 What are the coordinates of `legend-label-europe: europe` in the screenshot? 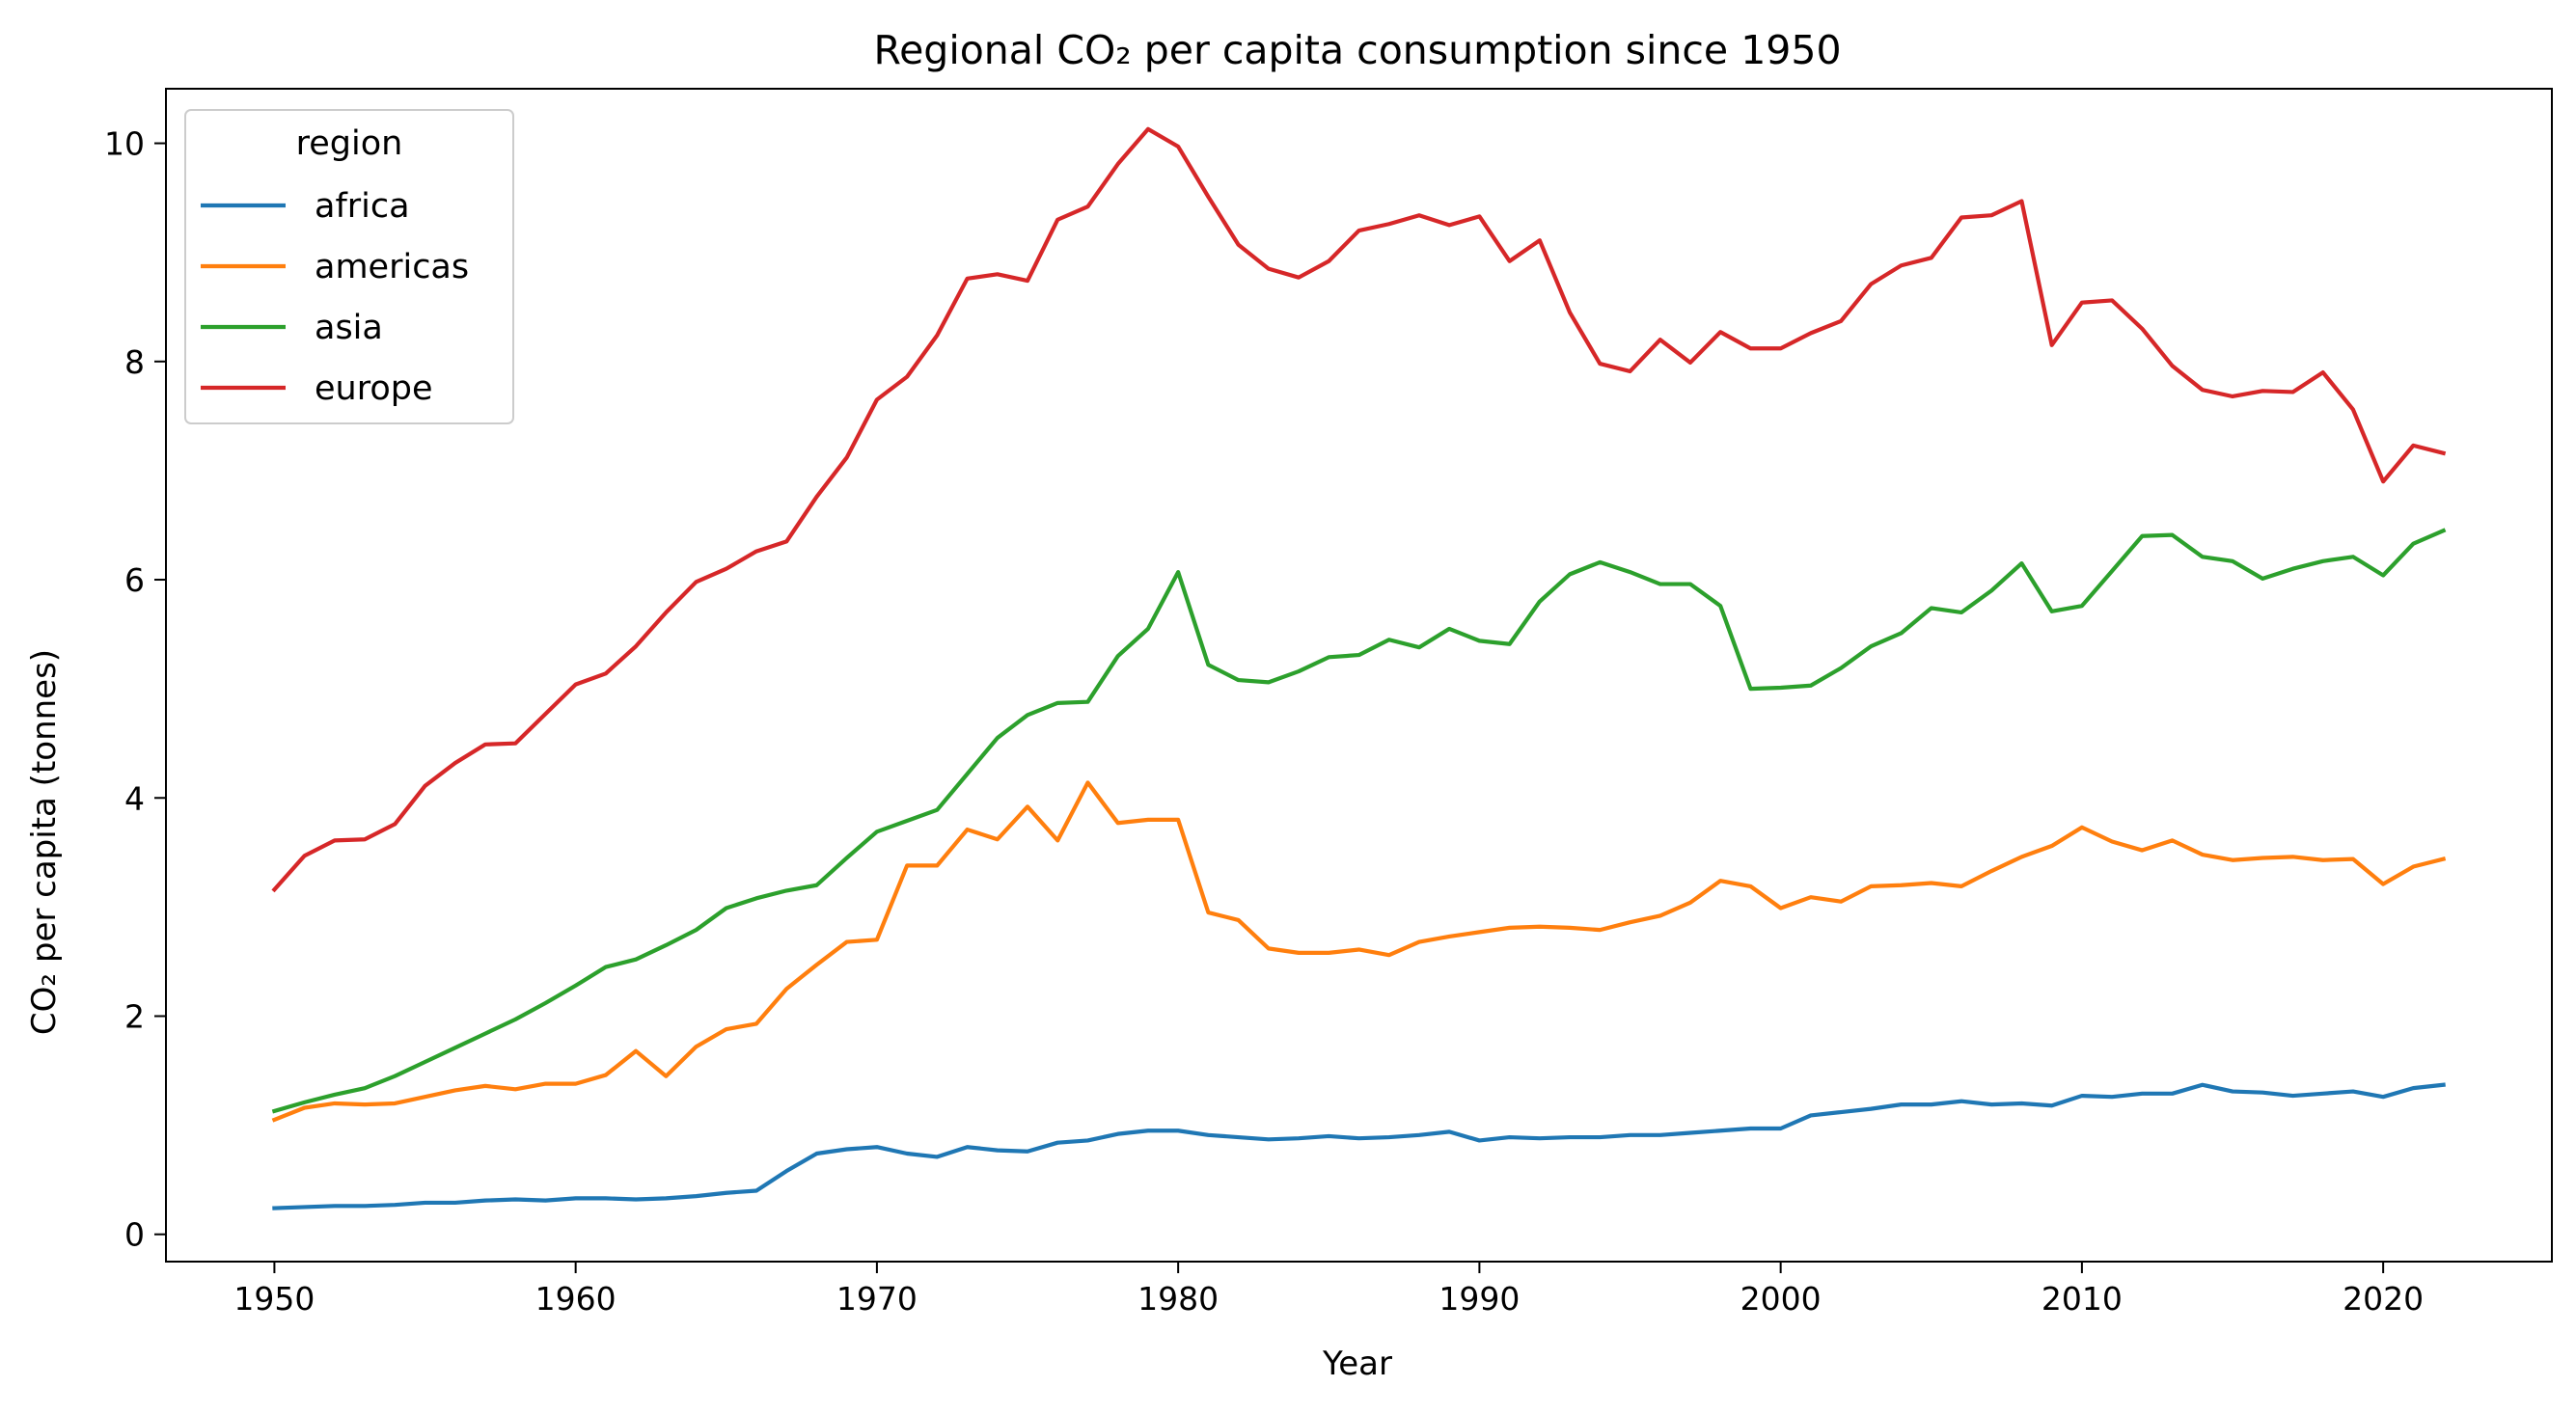 It's located at (374, 388).